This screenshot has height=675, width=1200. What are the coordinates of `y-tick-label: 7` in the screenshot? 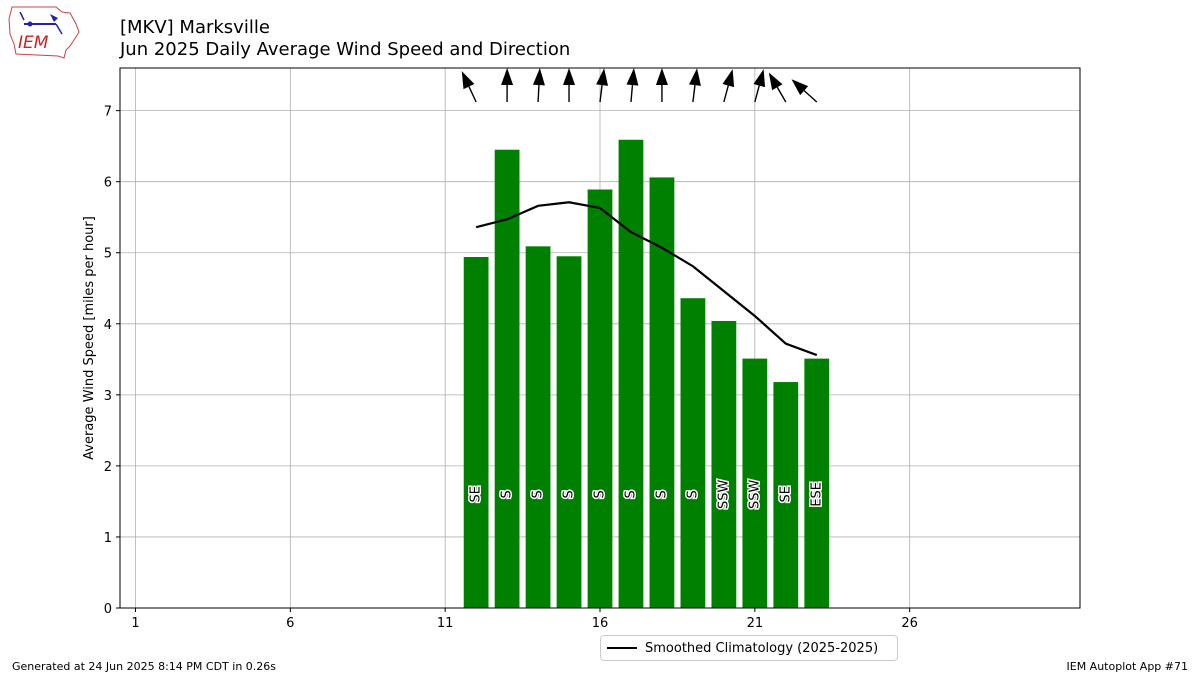 It's located at (108, 112).